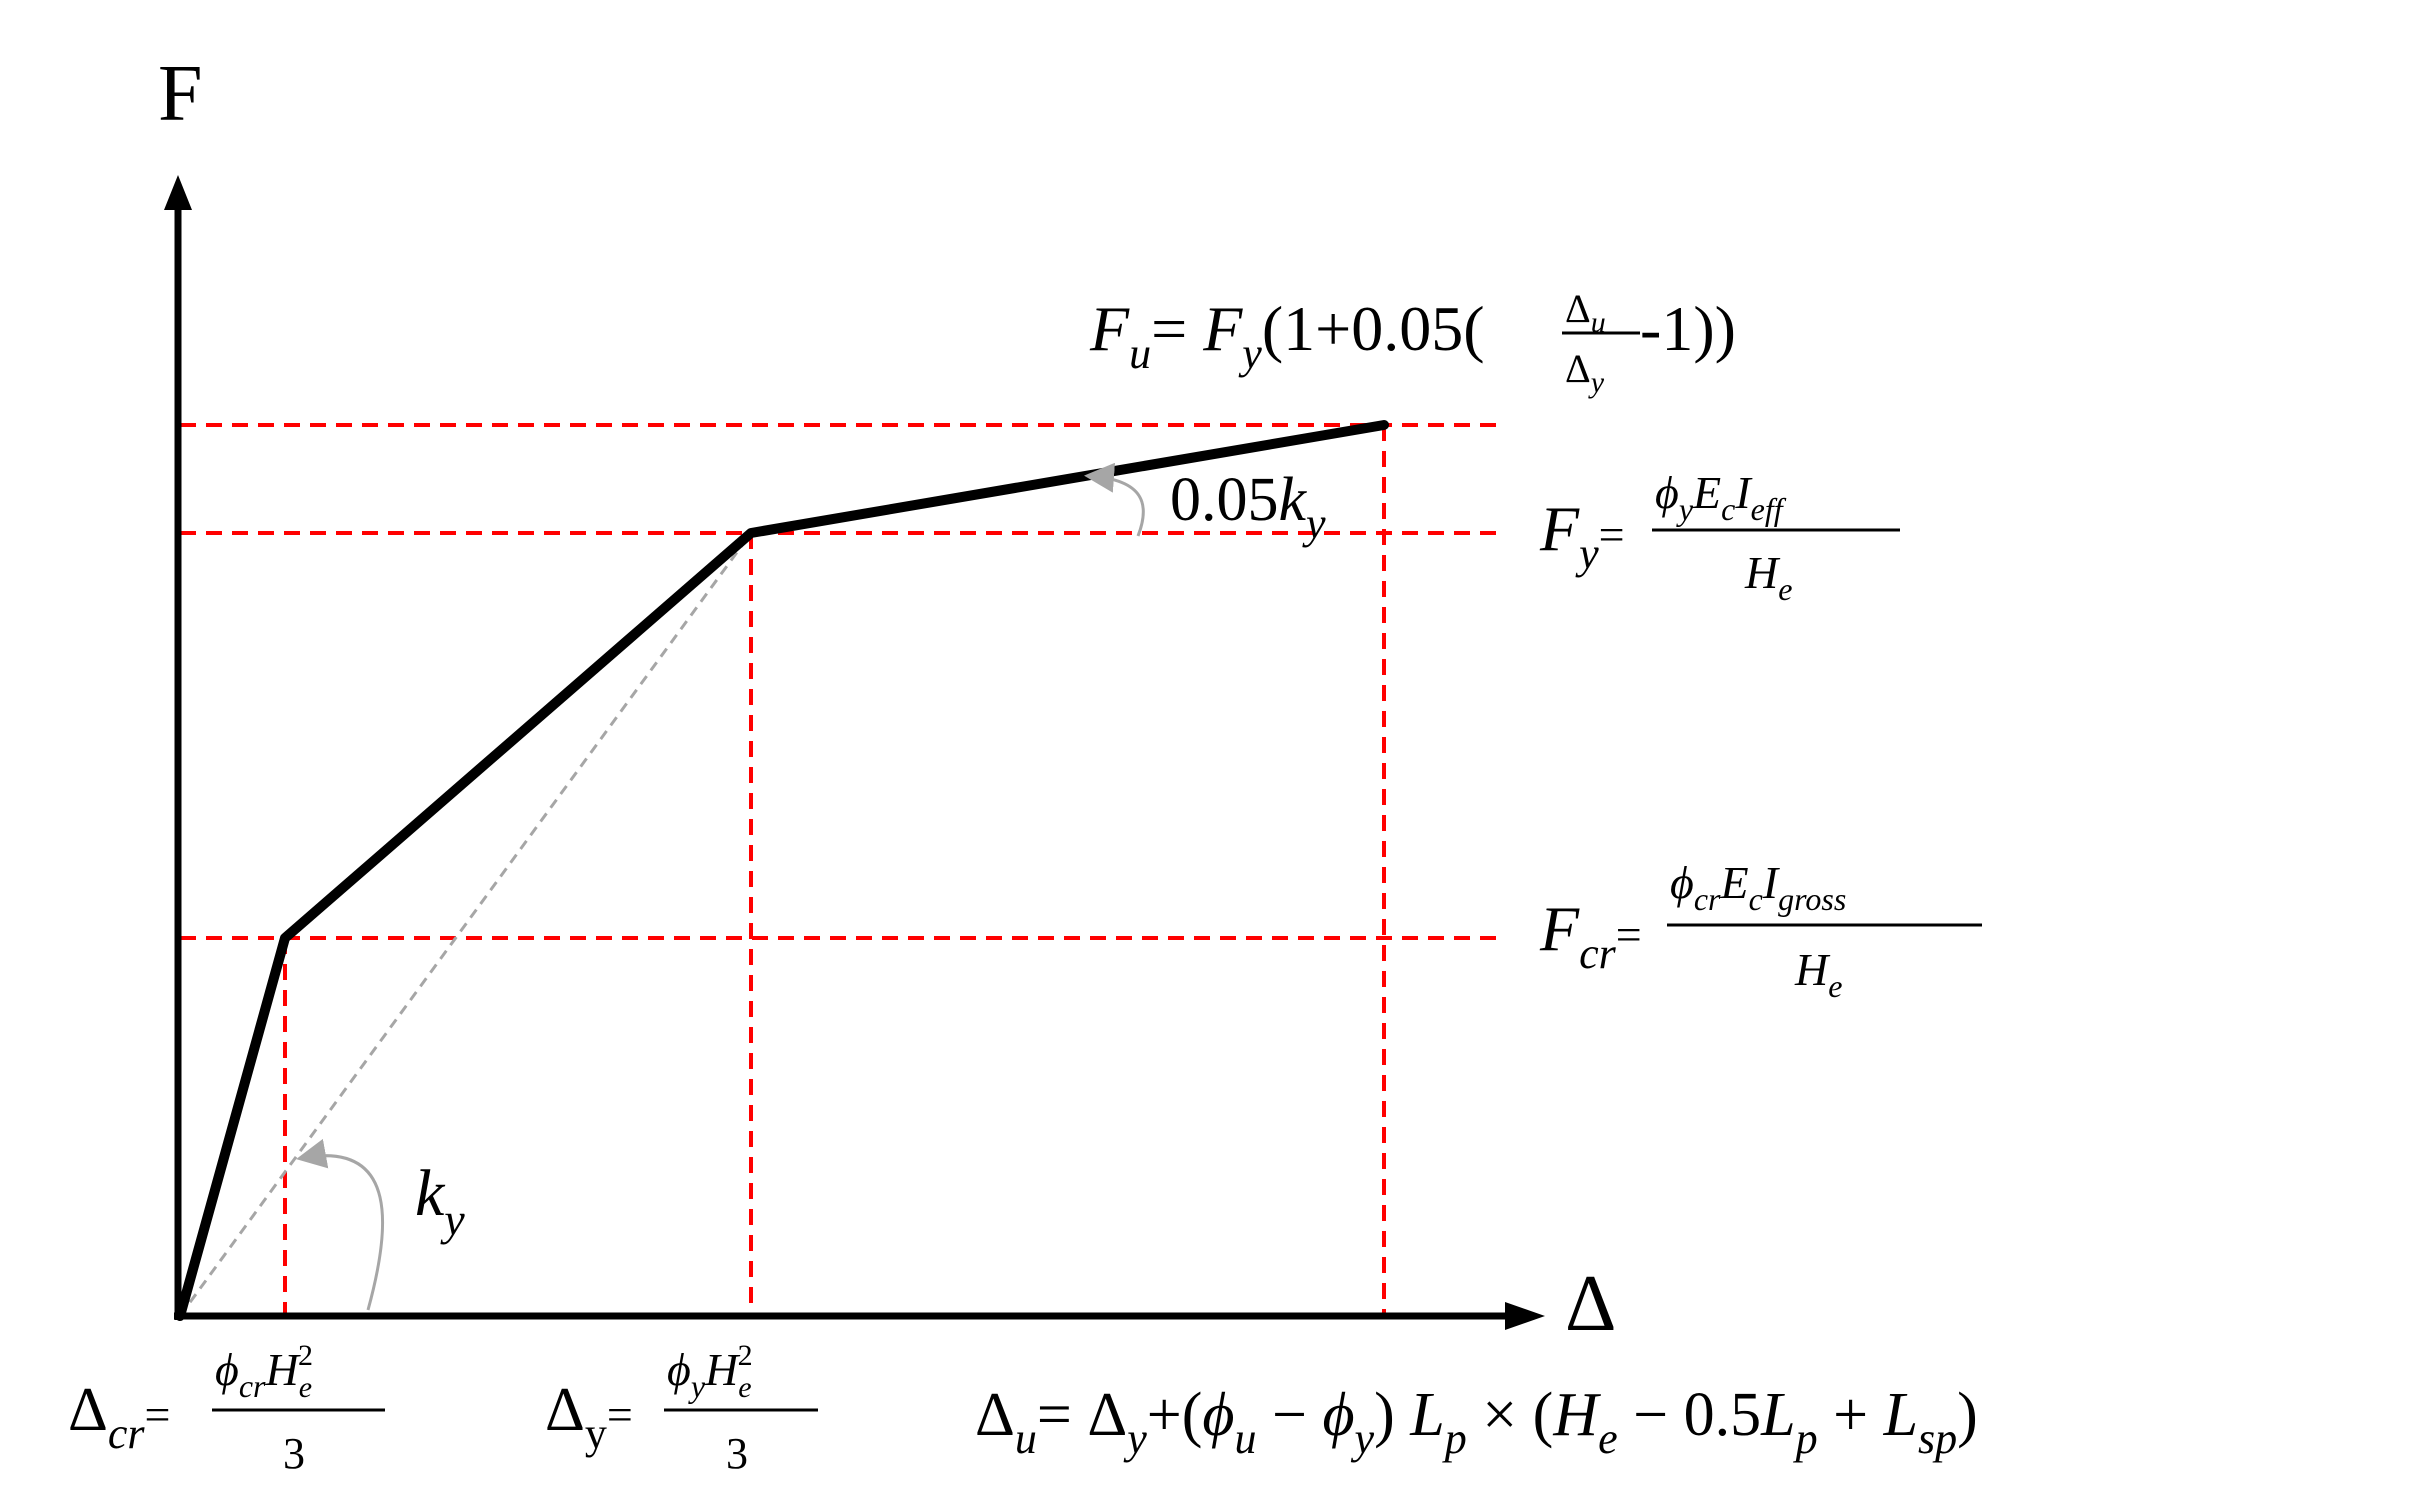 The height and width of the screenshot is (1507, 2426). What do you see at coordinates (1582, 535) in the screenshot?
I see `fy-equation-left: Fy=` at bounding box center [1582, 535].